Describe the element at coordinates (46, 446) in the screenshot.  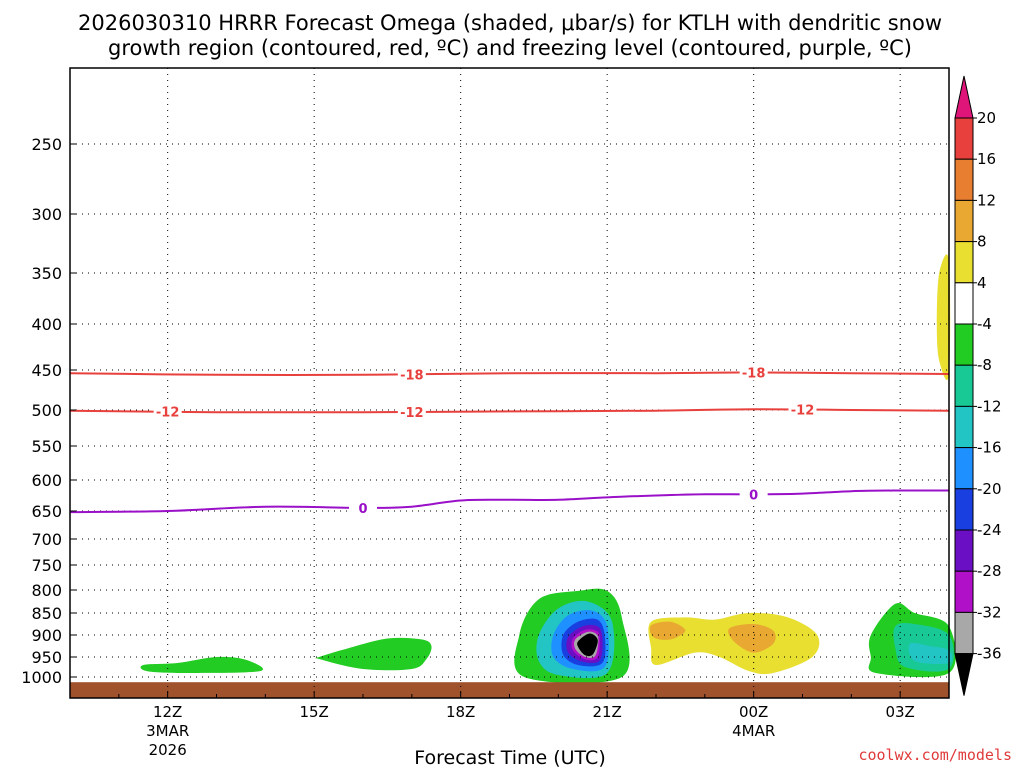
I see `y-tick-label: 550` at that location.